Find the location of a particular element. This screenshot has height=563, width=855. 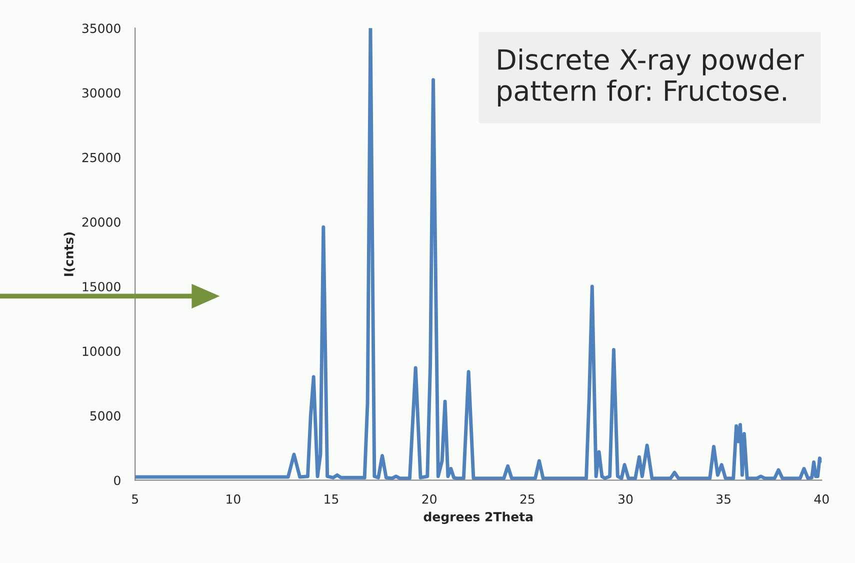

x-tick-label: 15 is located at coordinates (331, 499).